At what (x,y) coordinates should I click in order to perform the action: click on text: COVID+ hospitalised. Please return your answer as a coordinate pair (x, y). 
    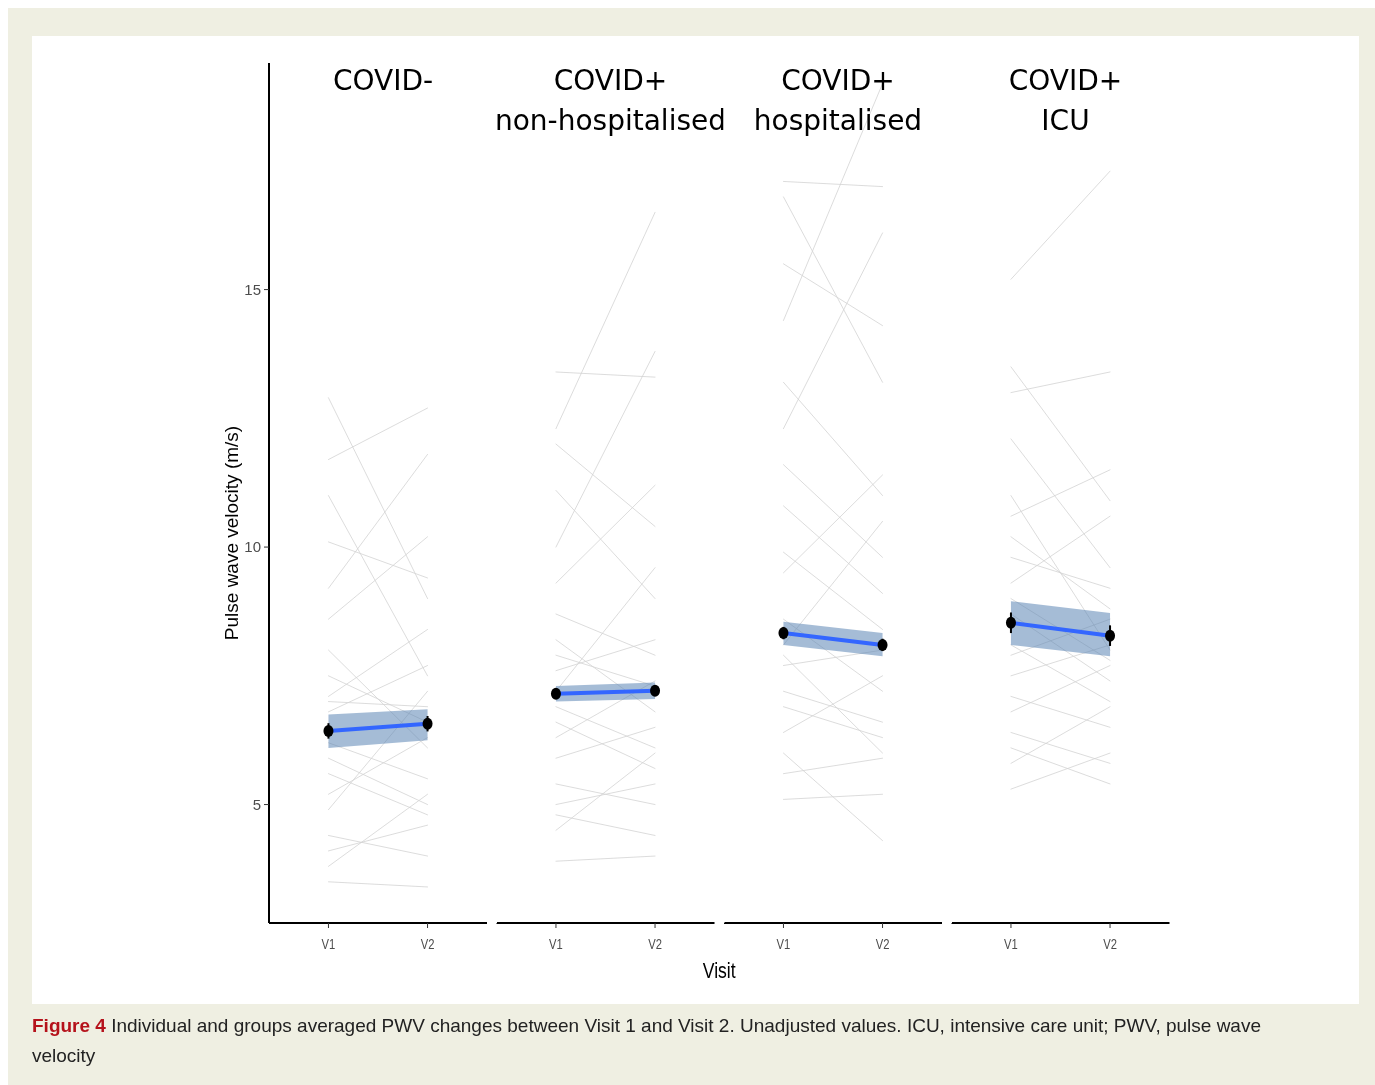
    Looking at the image, I should click on (838, 100).